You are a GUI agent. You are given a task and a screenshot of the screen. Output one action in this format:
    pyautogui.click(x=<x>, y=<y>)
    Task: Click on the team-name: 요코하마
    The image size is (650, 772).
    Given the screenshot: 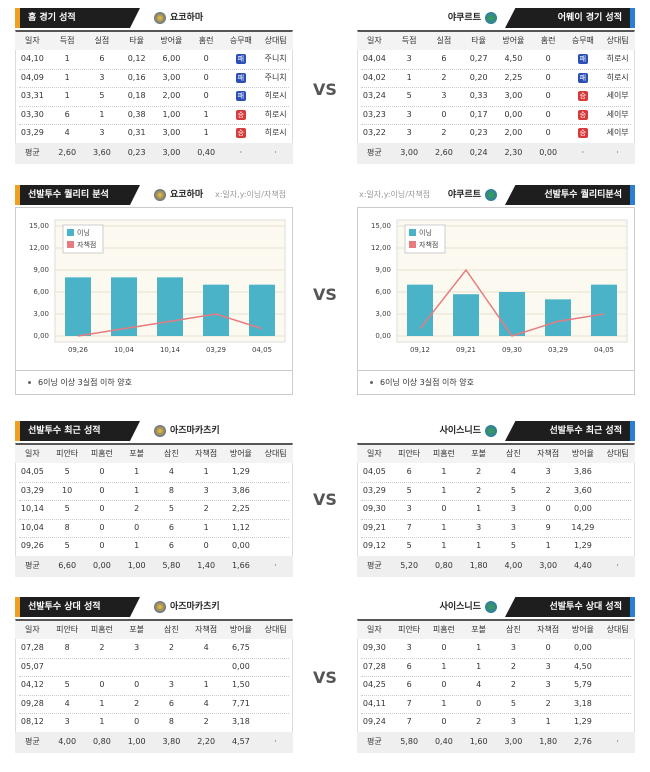 What is the action you would take?
    pyautogui.click(x=187, y=18)
    